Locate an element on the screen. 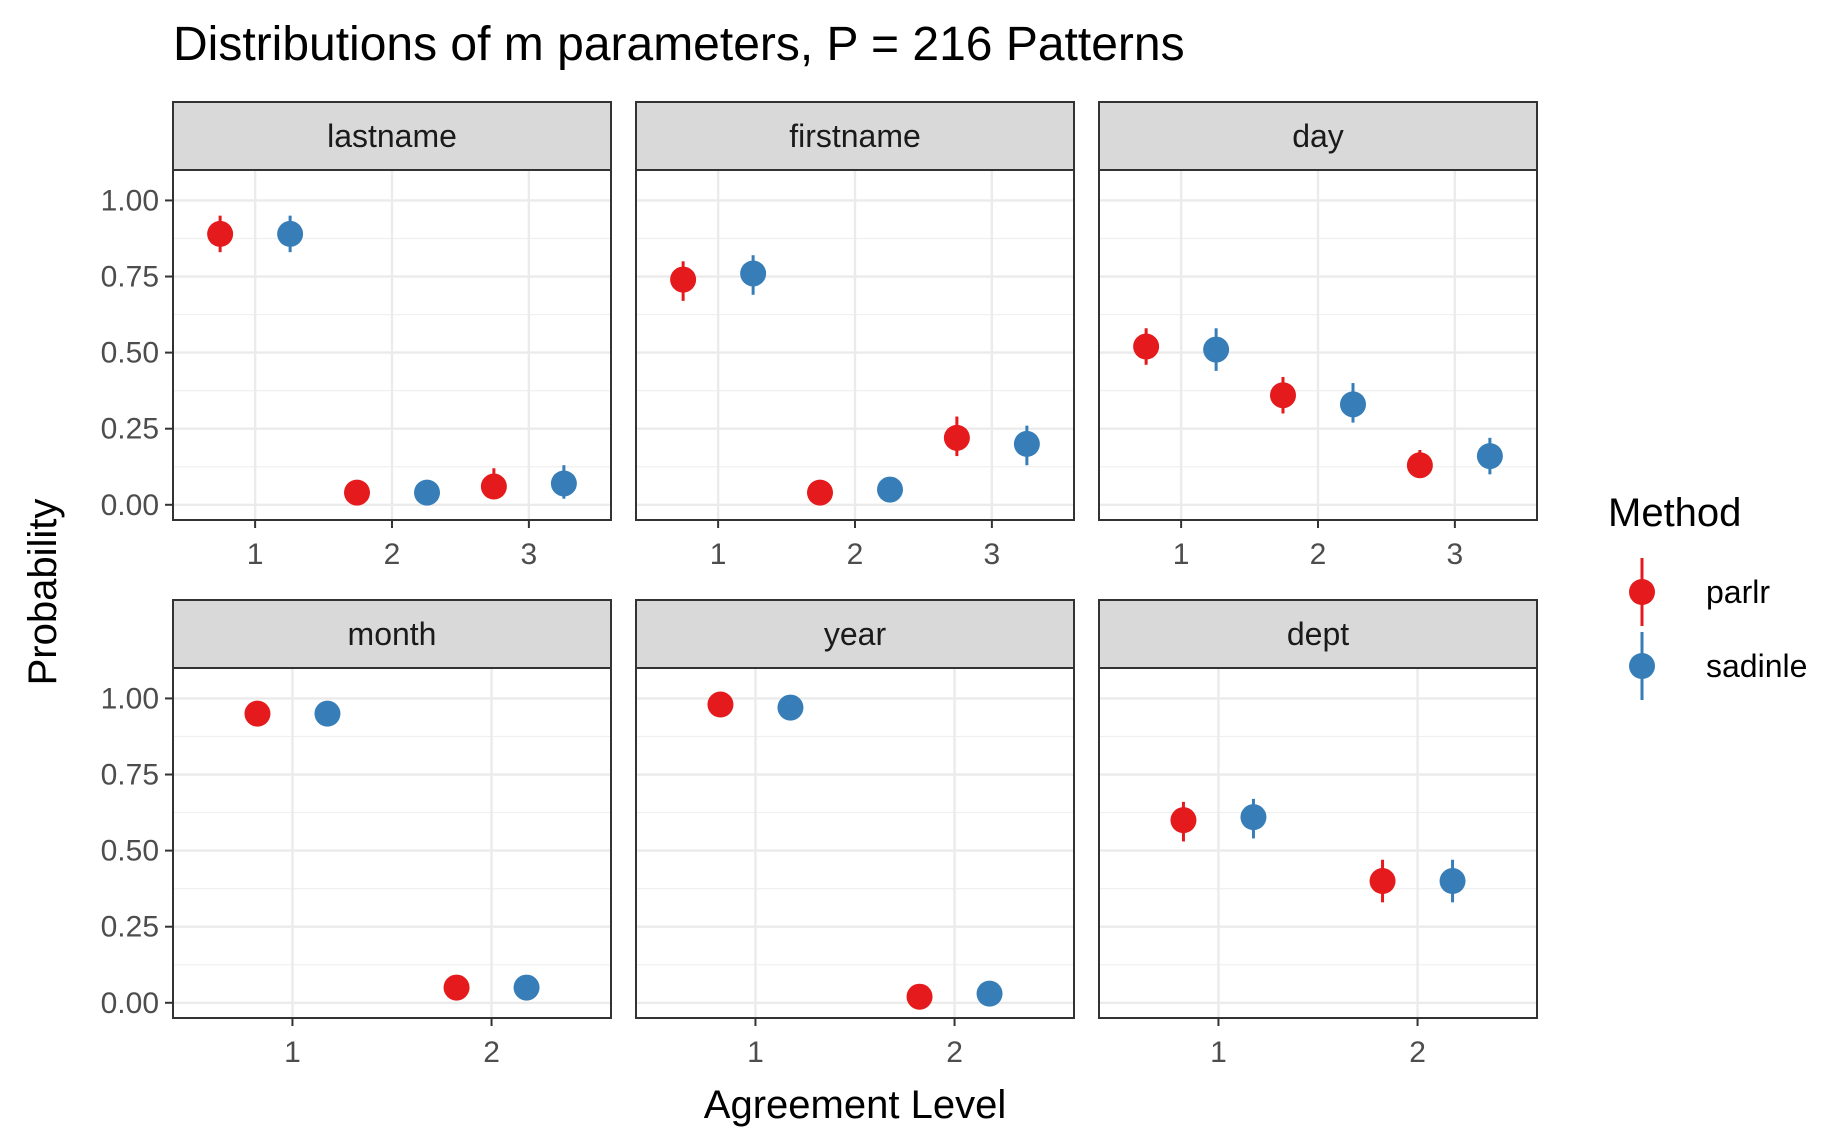 The image size is (1846, 1140). strip-label: lastname is located at coordinates (392, 136).